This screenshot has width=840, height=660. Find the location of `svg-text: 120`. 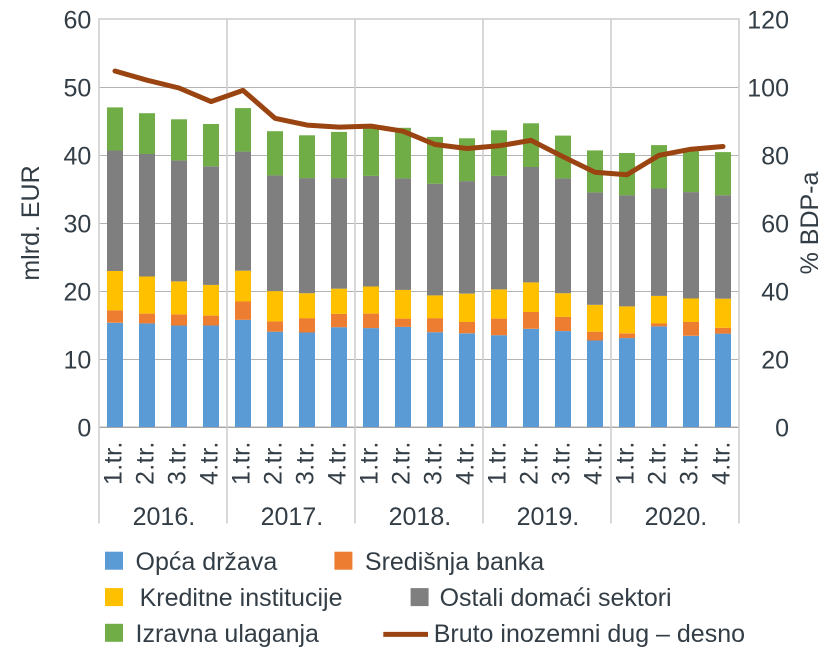

svg-text: 120 is located at coordinates (768, 20).